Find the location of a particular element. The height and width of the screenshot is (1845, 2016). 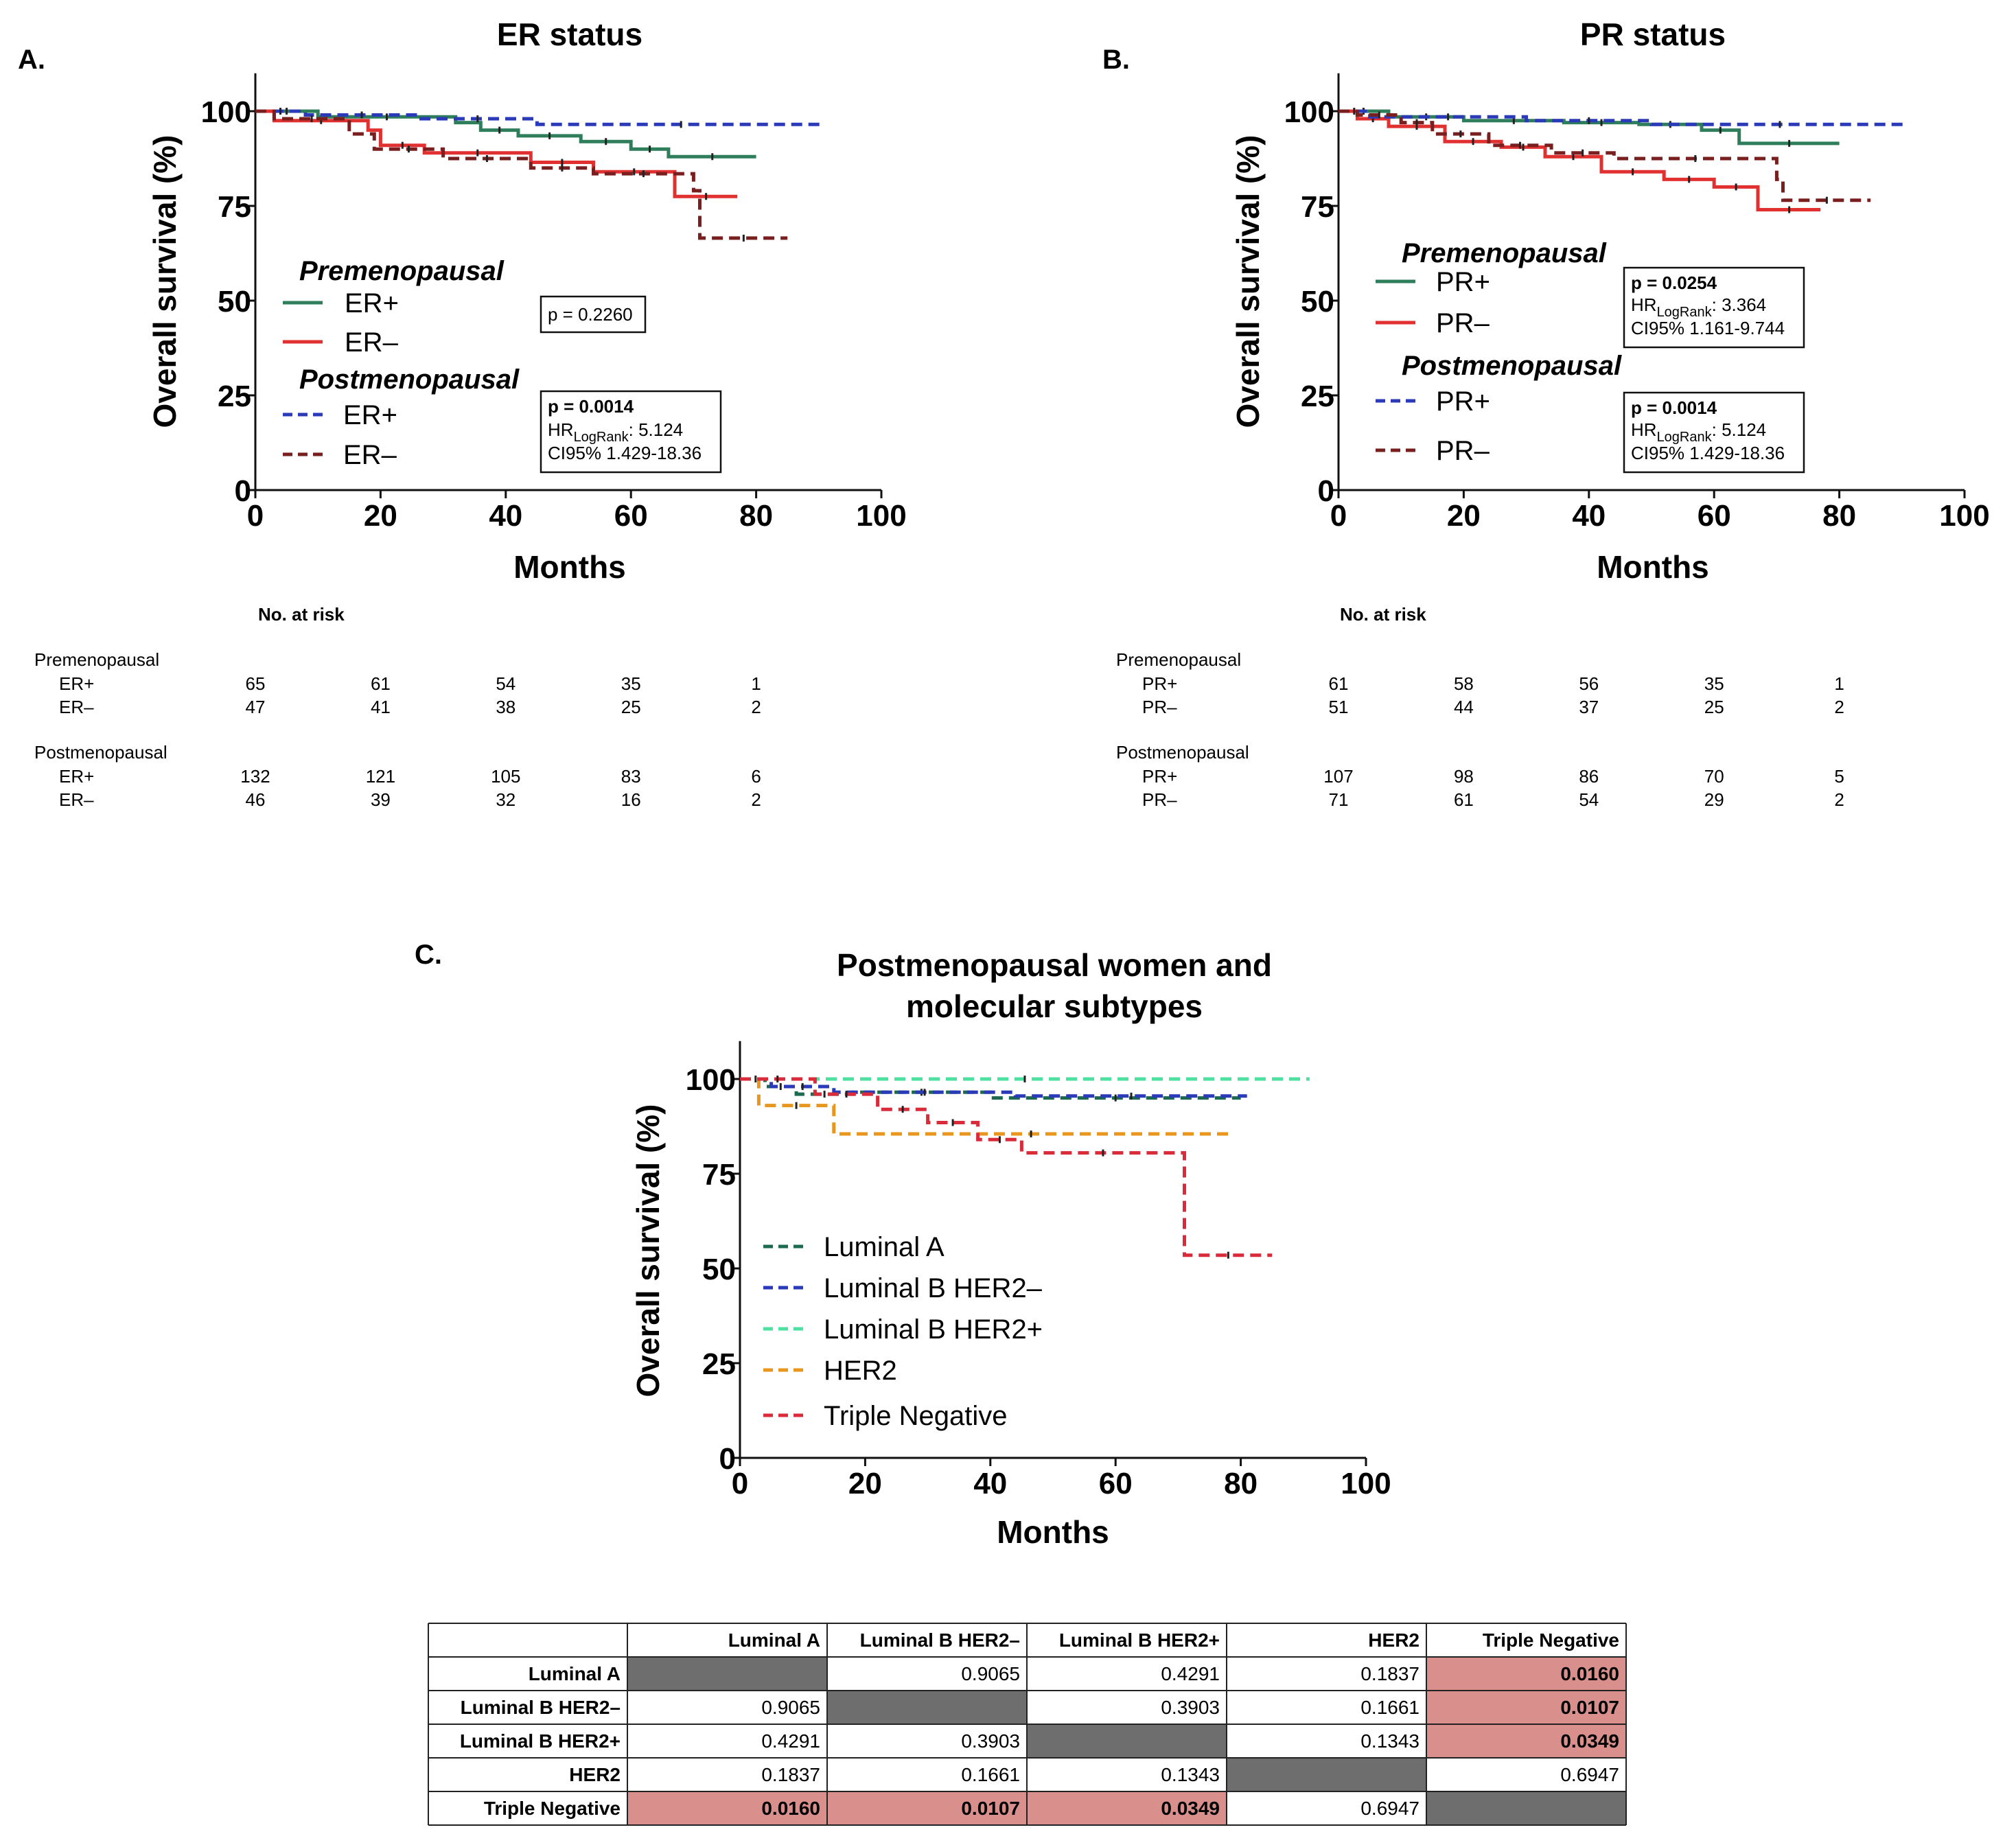

risk-value: 47 is located at coordinates (256, 707).